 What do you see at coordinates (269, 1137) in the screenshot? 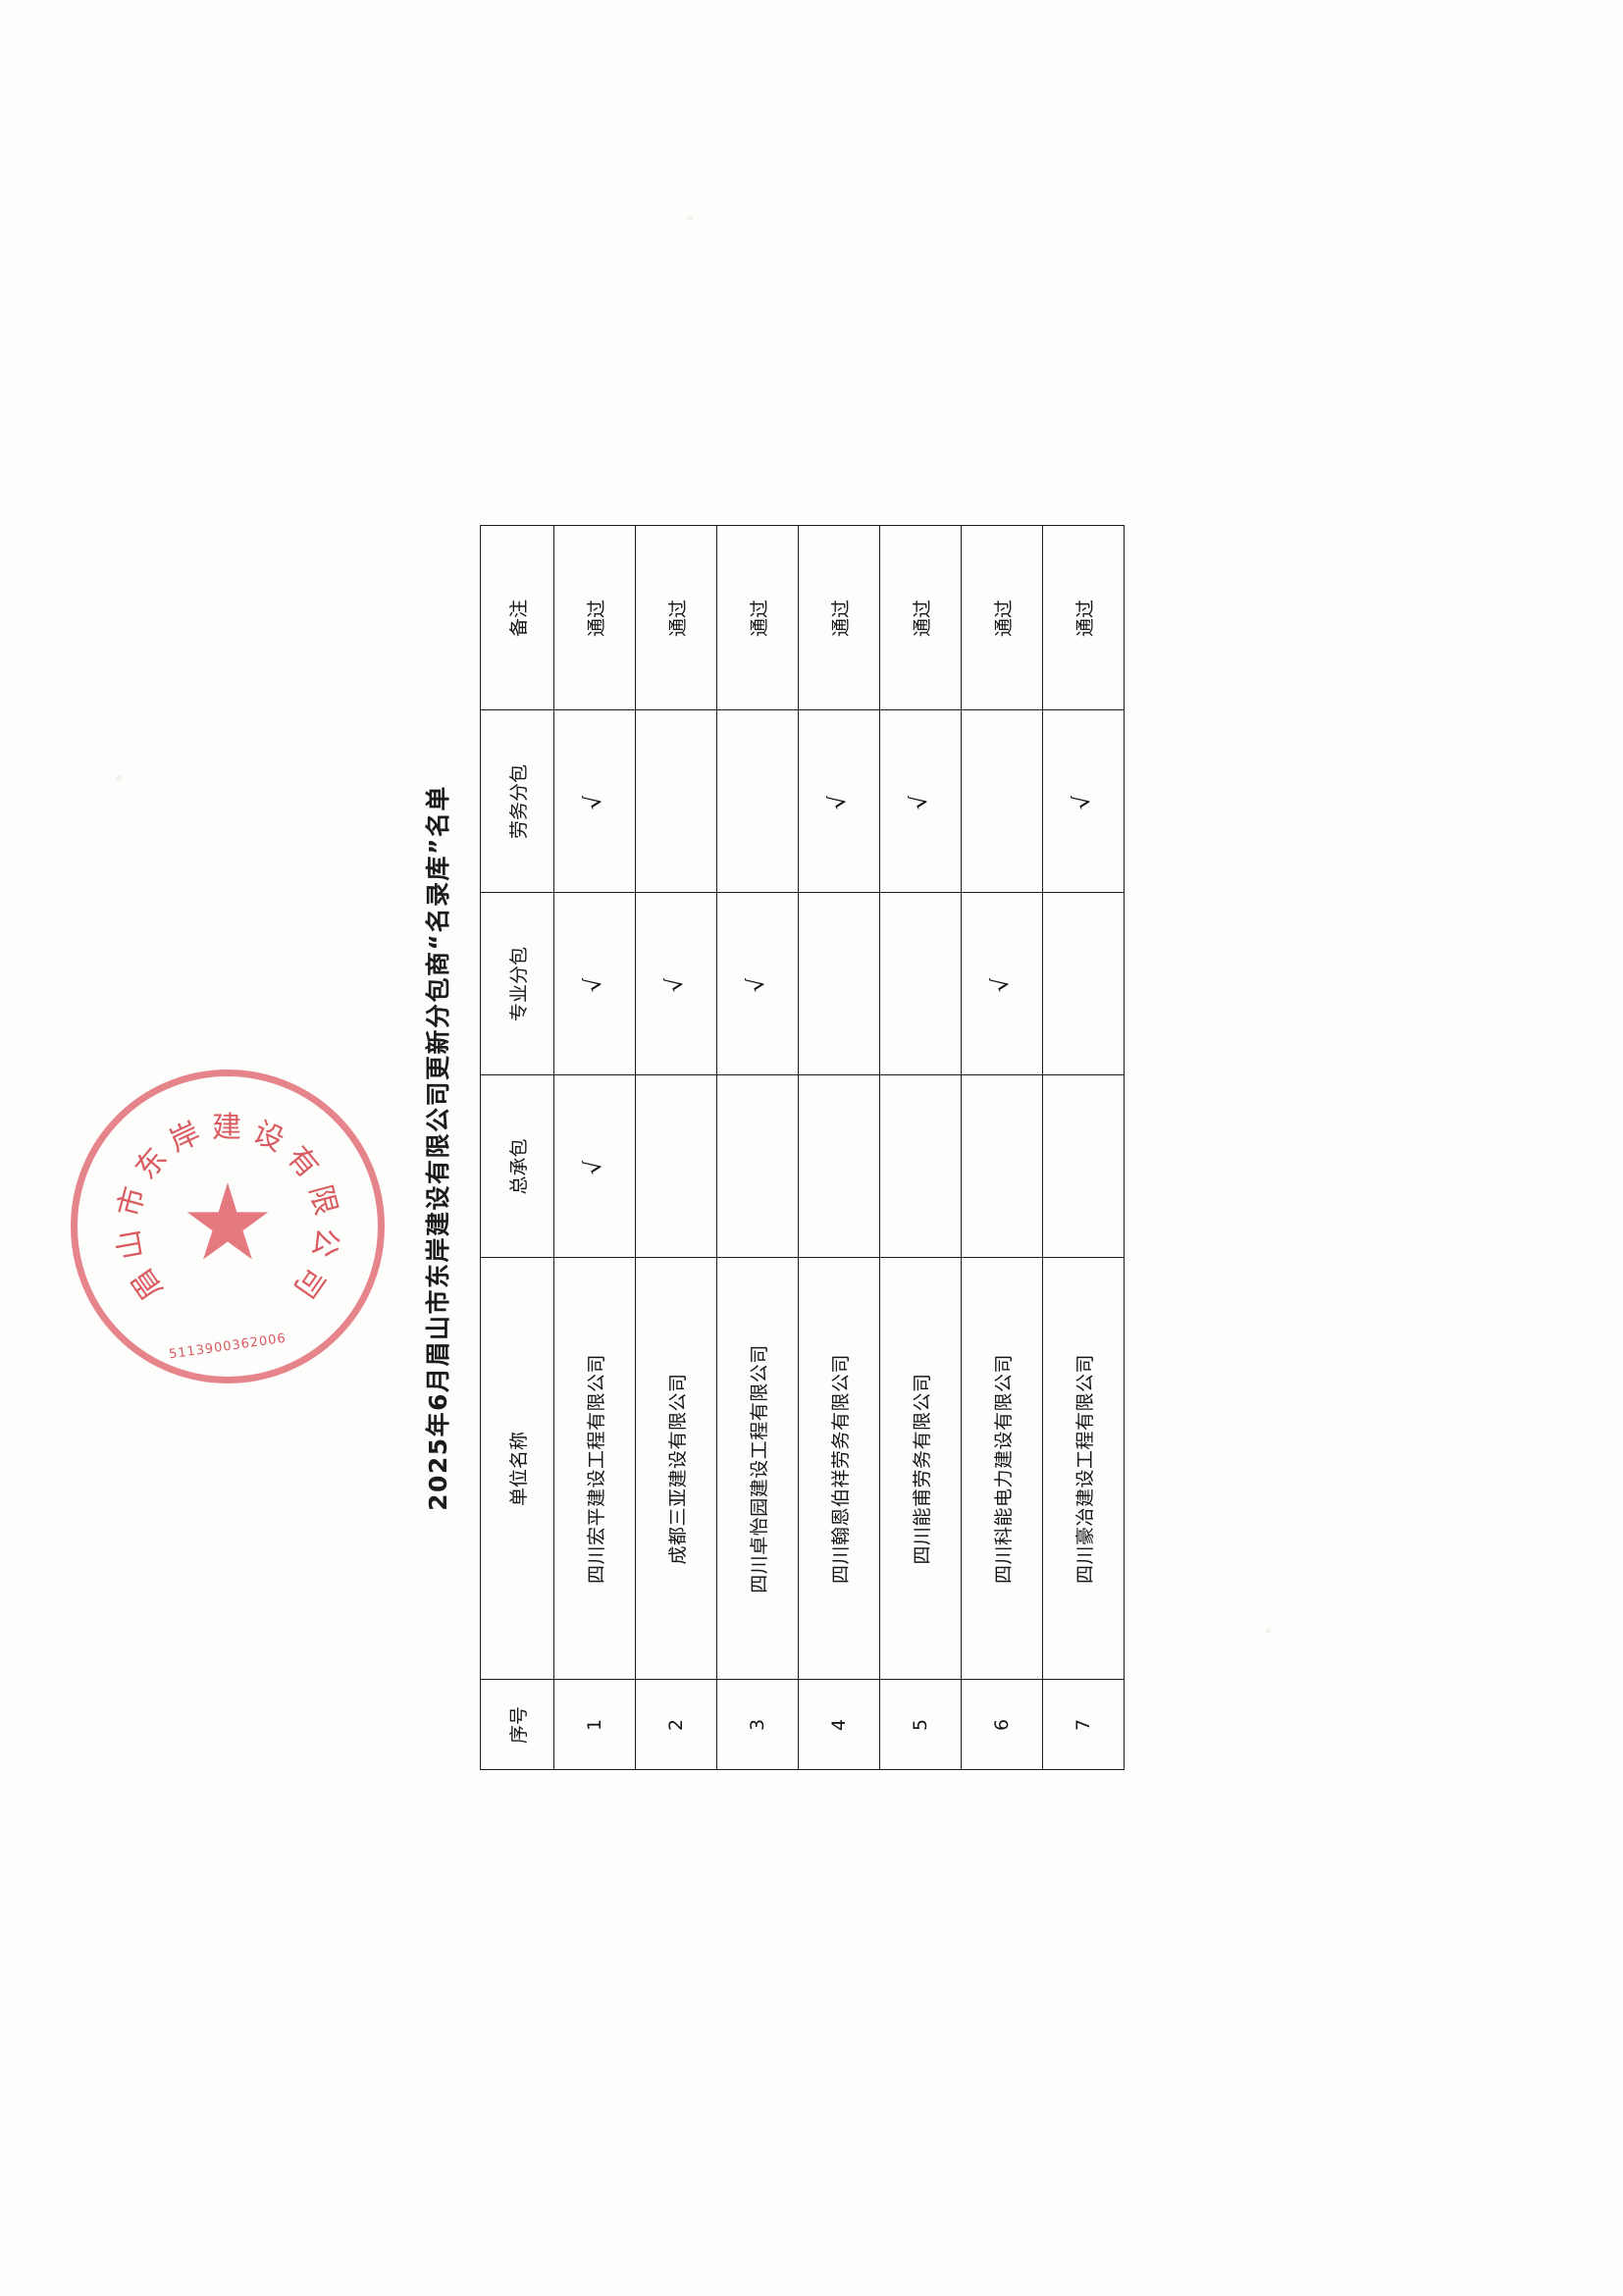
I see `seal-char: 设` at bounding box center [269, 1137].